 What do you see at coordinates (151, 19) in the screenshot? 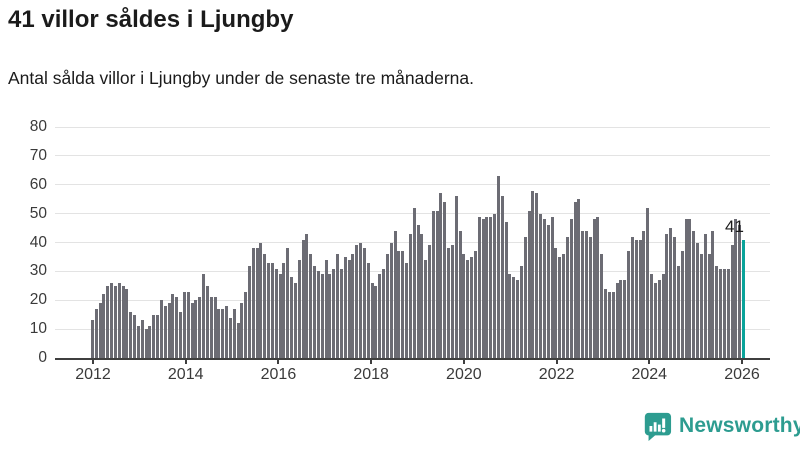
I see `chart-title: 41 villor såldes i Ljungby` at bounding box center [151, 19].